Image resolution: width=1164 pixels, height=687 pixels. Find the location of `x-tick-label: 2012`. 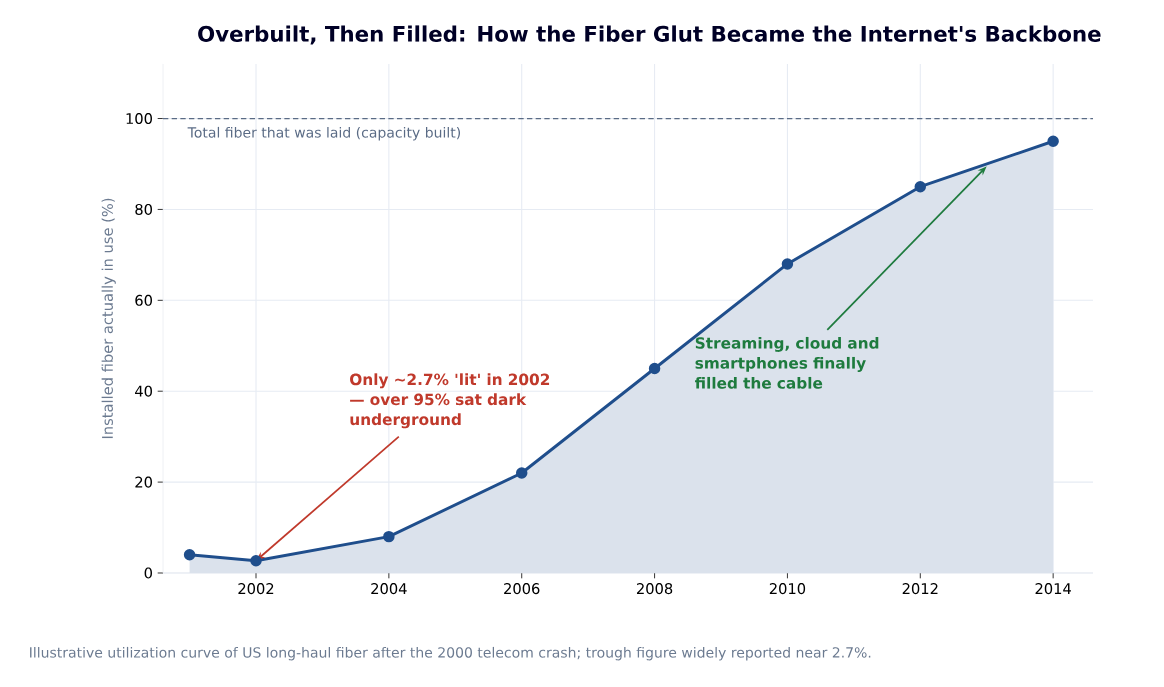

x-tick-label: 2012 is located at coordinates (920, 589).